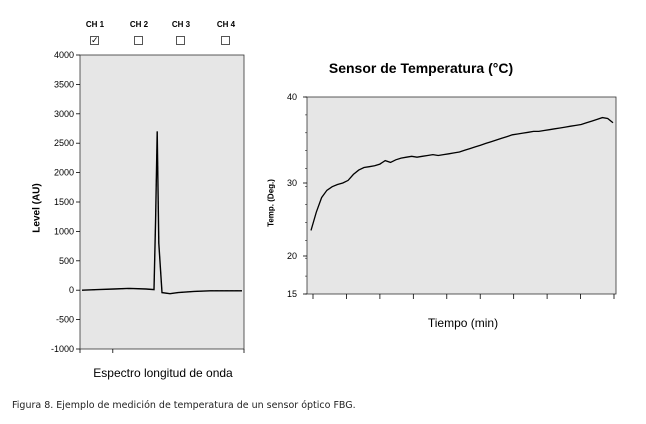  I want to click on y-tick-label-left-4: 1000, so click(64, 231).